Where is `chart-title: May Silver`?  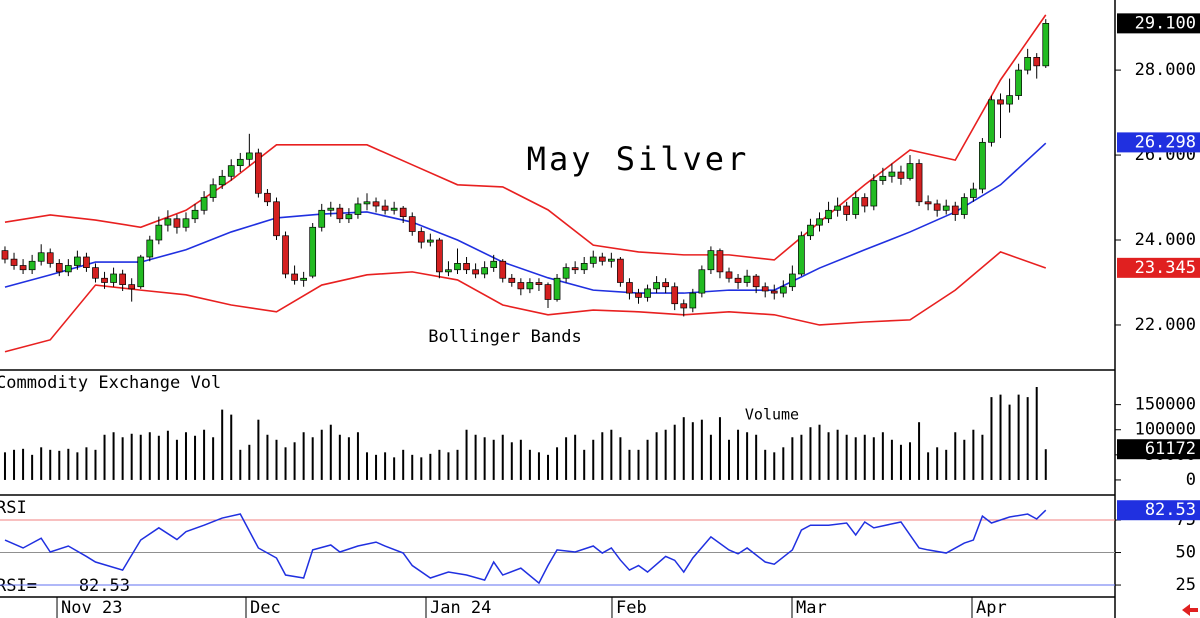
chart-title: May Silver is located at coordinates (638, 159).